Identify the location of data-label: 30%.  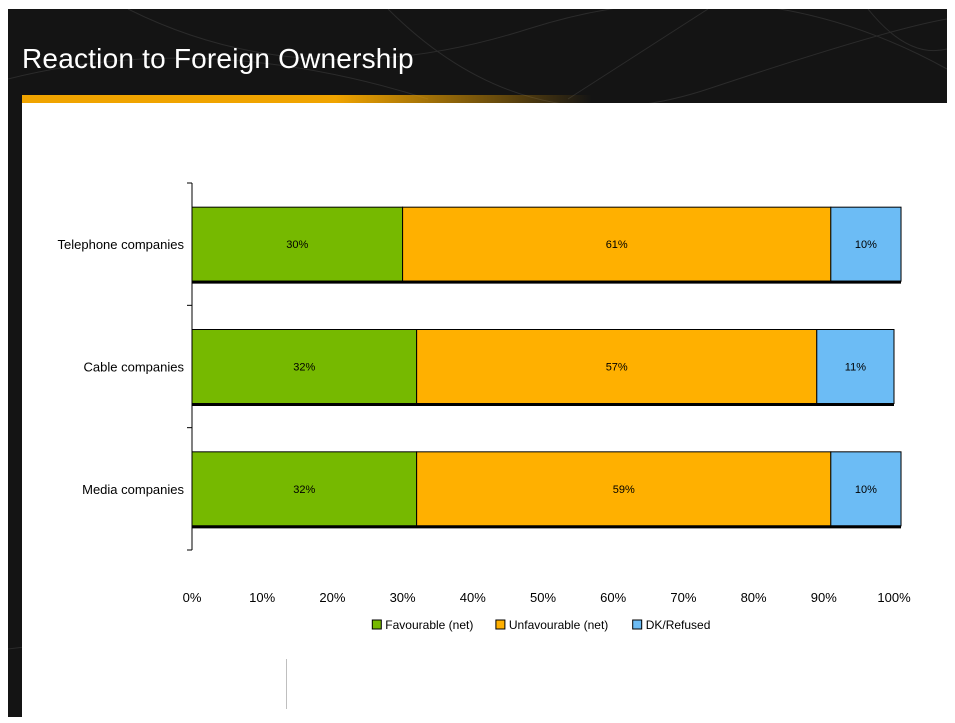
(297, 245).